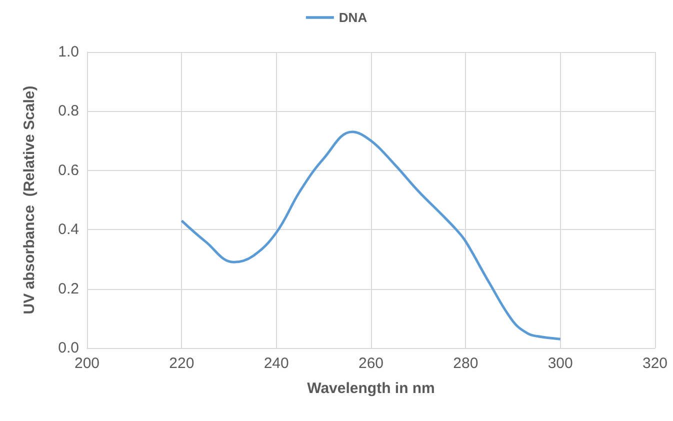 Image resolution: width=673 pixels, height=421 pixels. I want to click on x-tick-label: 220, so click(181, 363).